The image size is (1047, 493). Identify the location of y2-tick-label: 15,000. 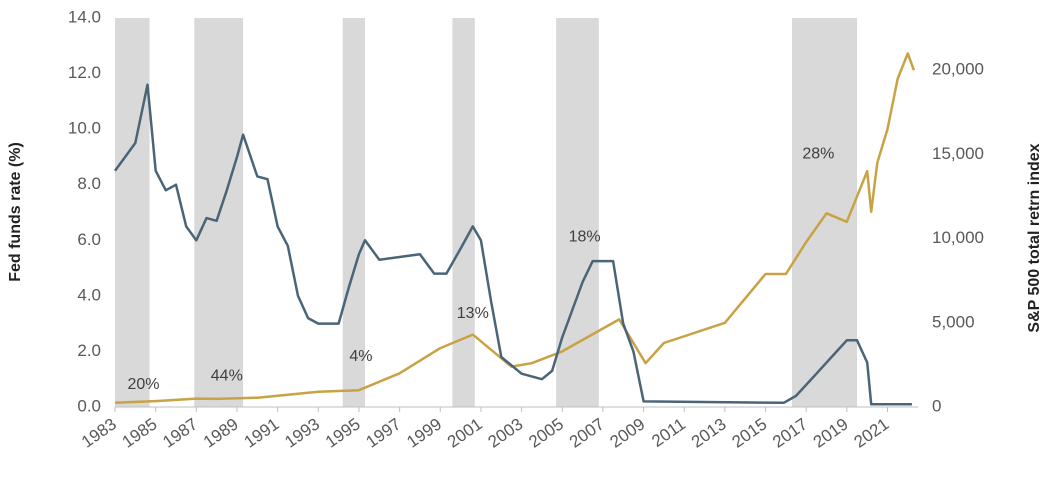
(958, 153).